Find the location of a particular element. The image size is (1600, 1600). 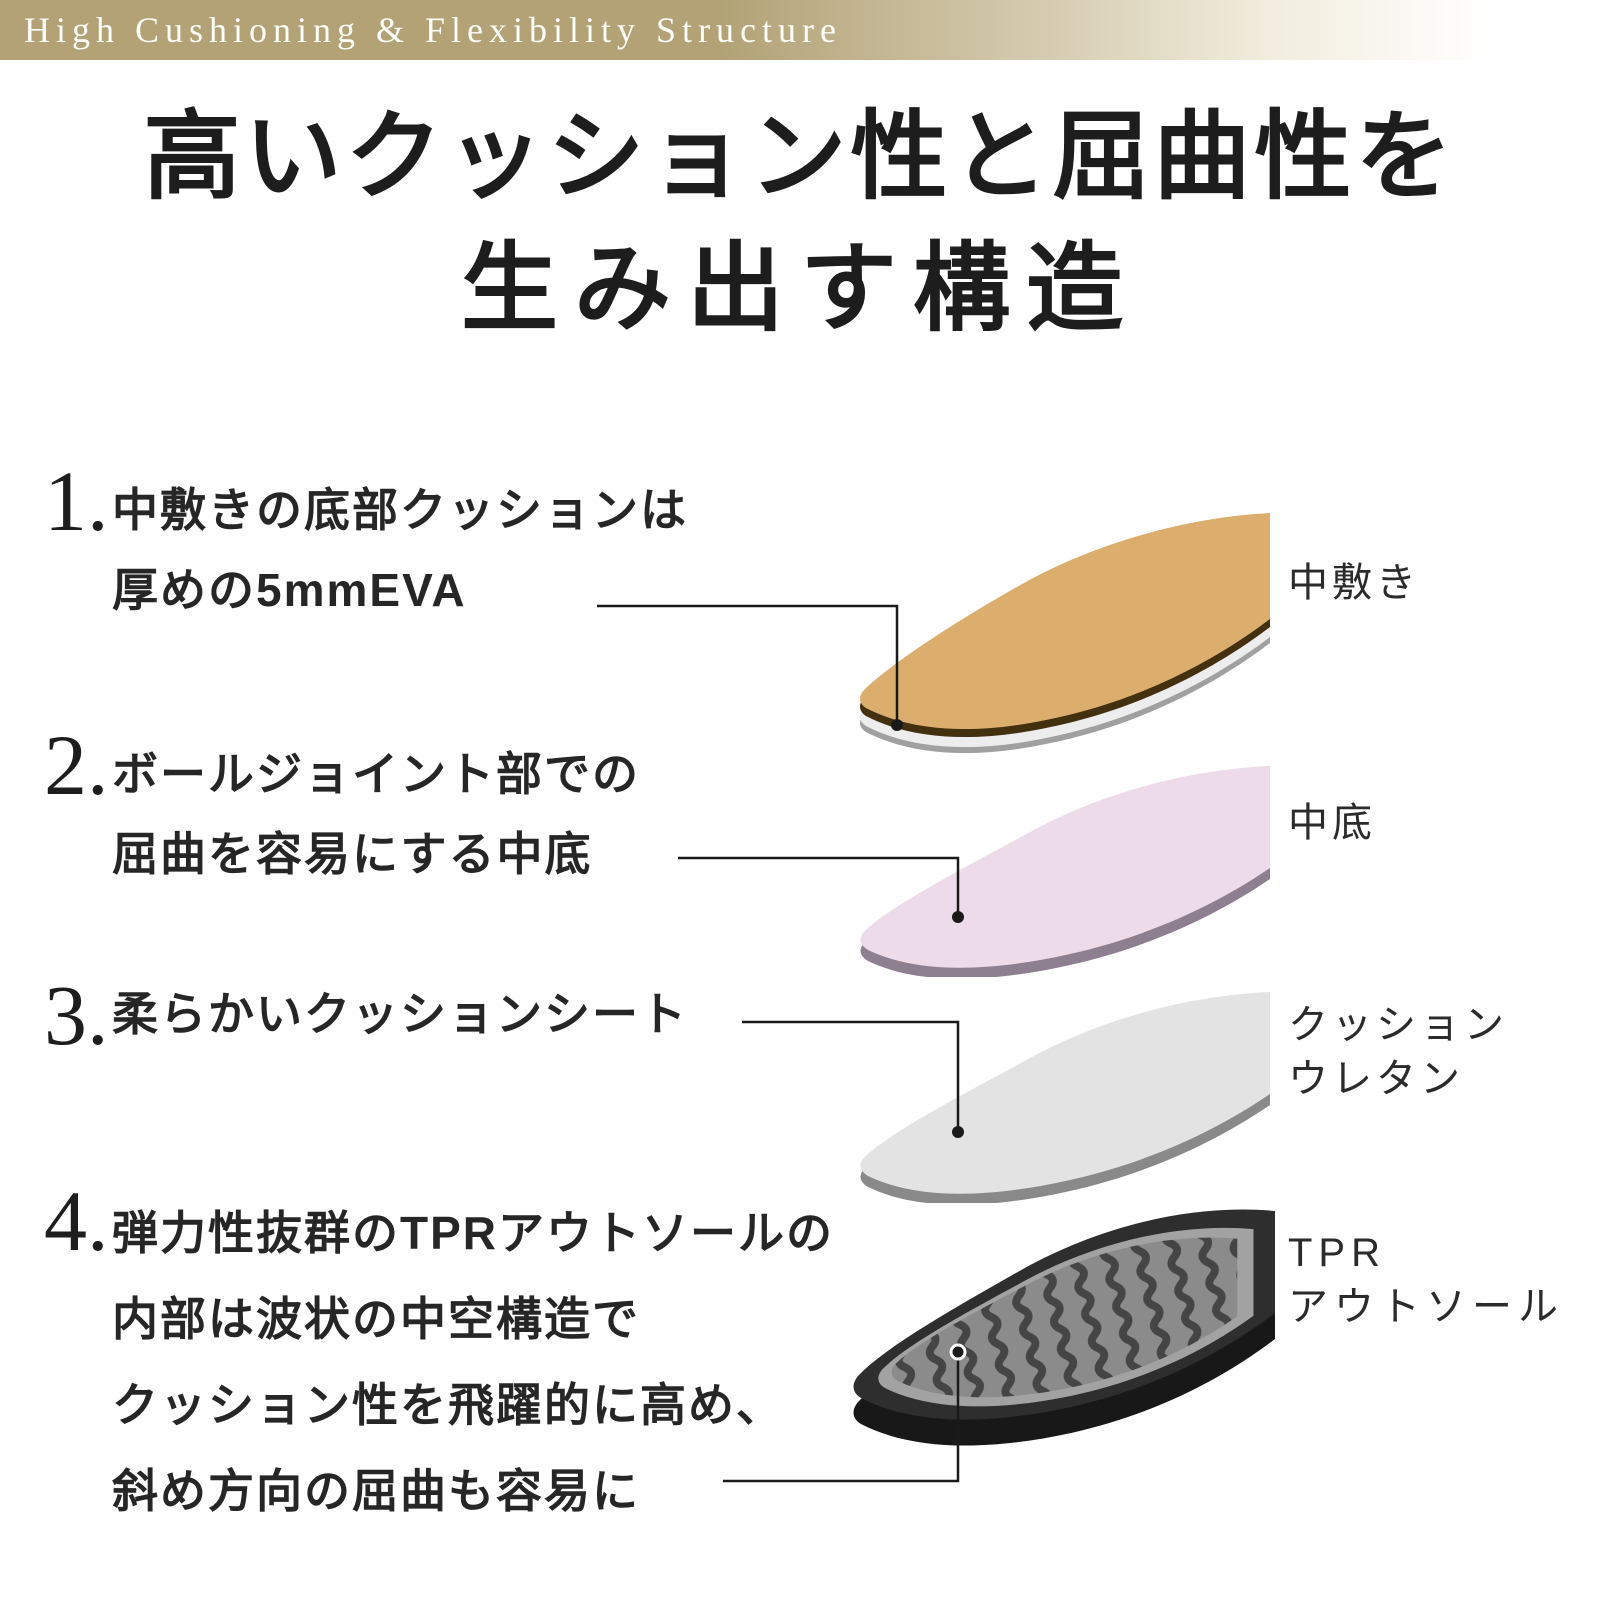

page-title-line1: 高いクッション性と屈曲性を is located at coordinates (800, 157).